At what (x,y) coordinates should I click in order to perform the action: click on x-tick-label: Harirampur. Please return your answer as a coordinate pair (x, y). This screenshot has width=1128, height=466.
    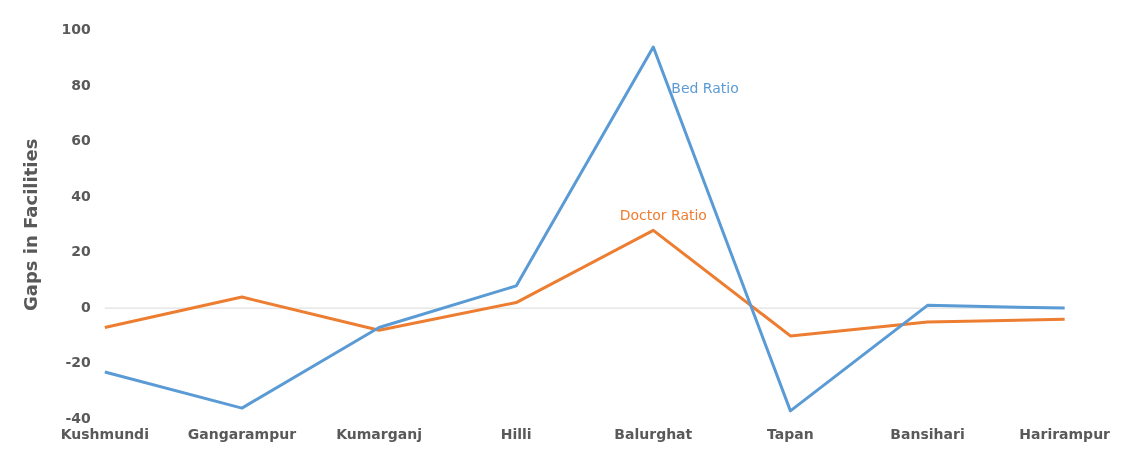
    Looking at the image, I should click on (1065, 434).